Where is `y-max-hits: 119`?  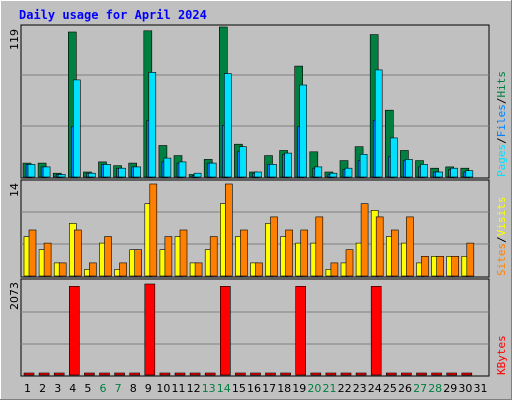 y-max-hits: 119 is located at coordinates (14, 39).